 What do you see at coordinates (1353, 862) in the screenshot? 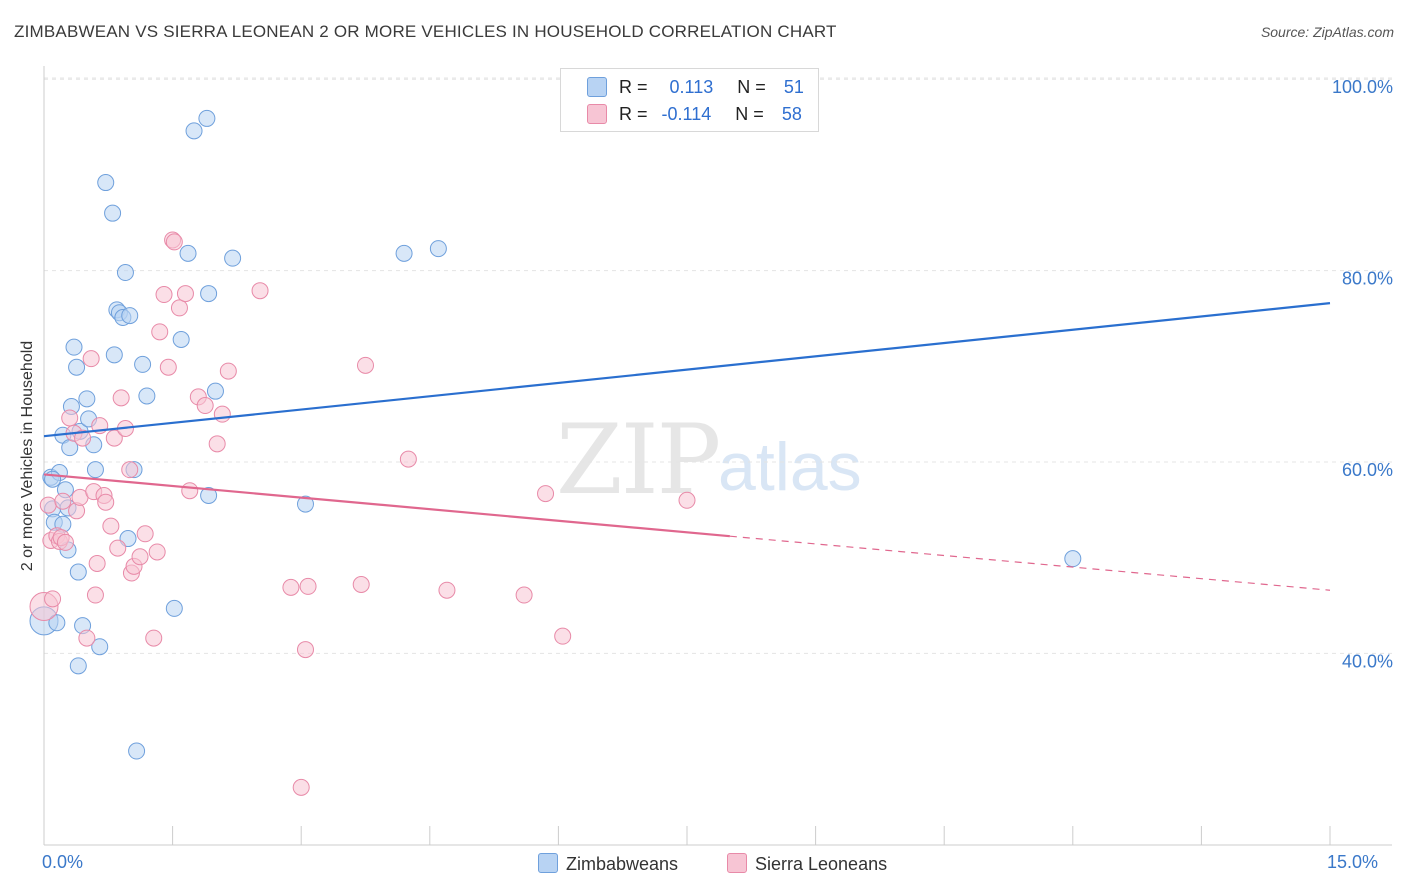
I see `x-tick-label-max: 15.0%` at bounding box center [1353, 862].